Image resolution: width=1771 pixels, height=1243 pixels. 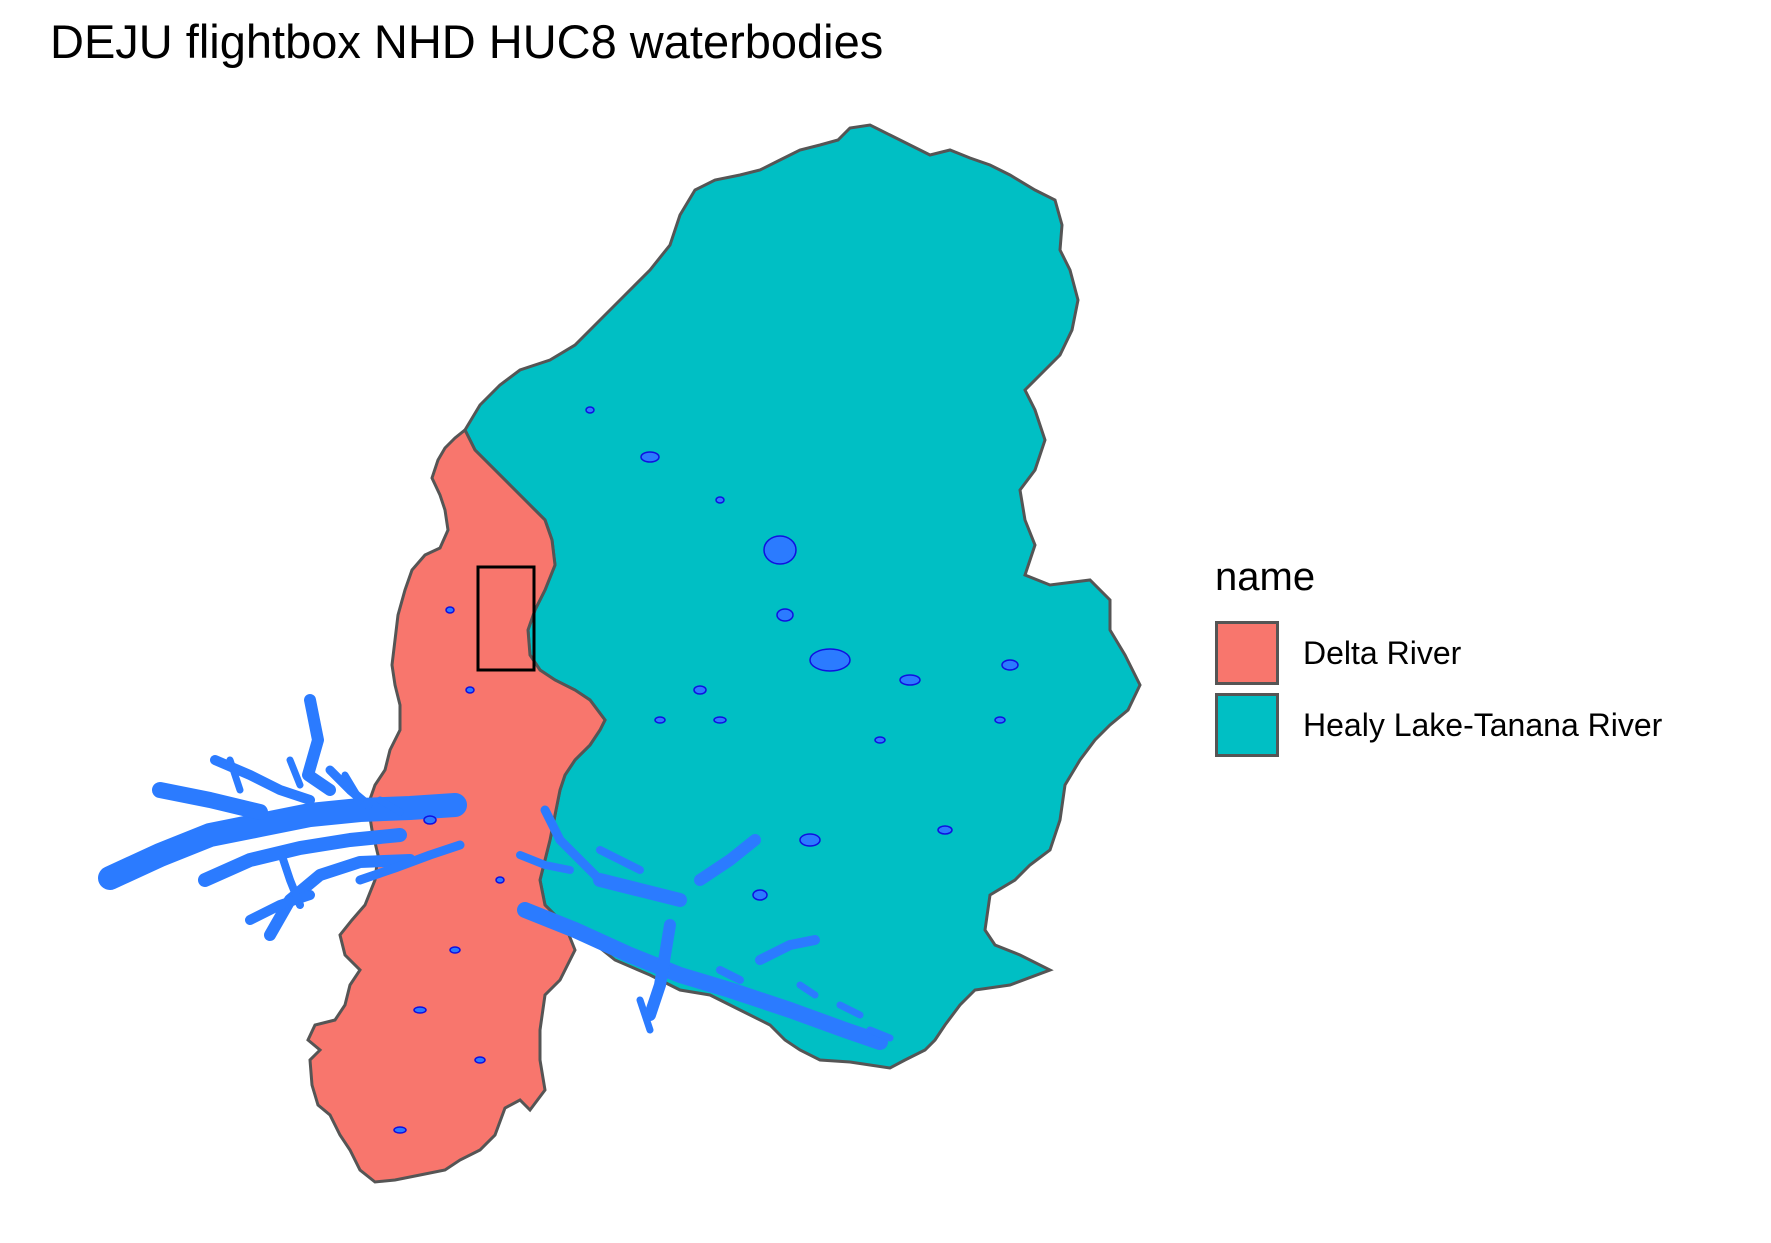 I want to click on legend-swatch-healy-lake-tanana-river, so click(x=1247, y=725).